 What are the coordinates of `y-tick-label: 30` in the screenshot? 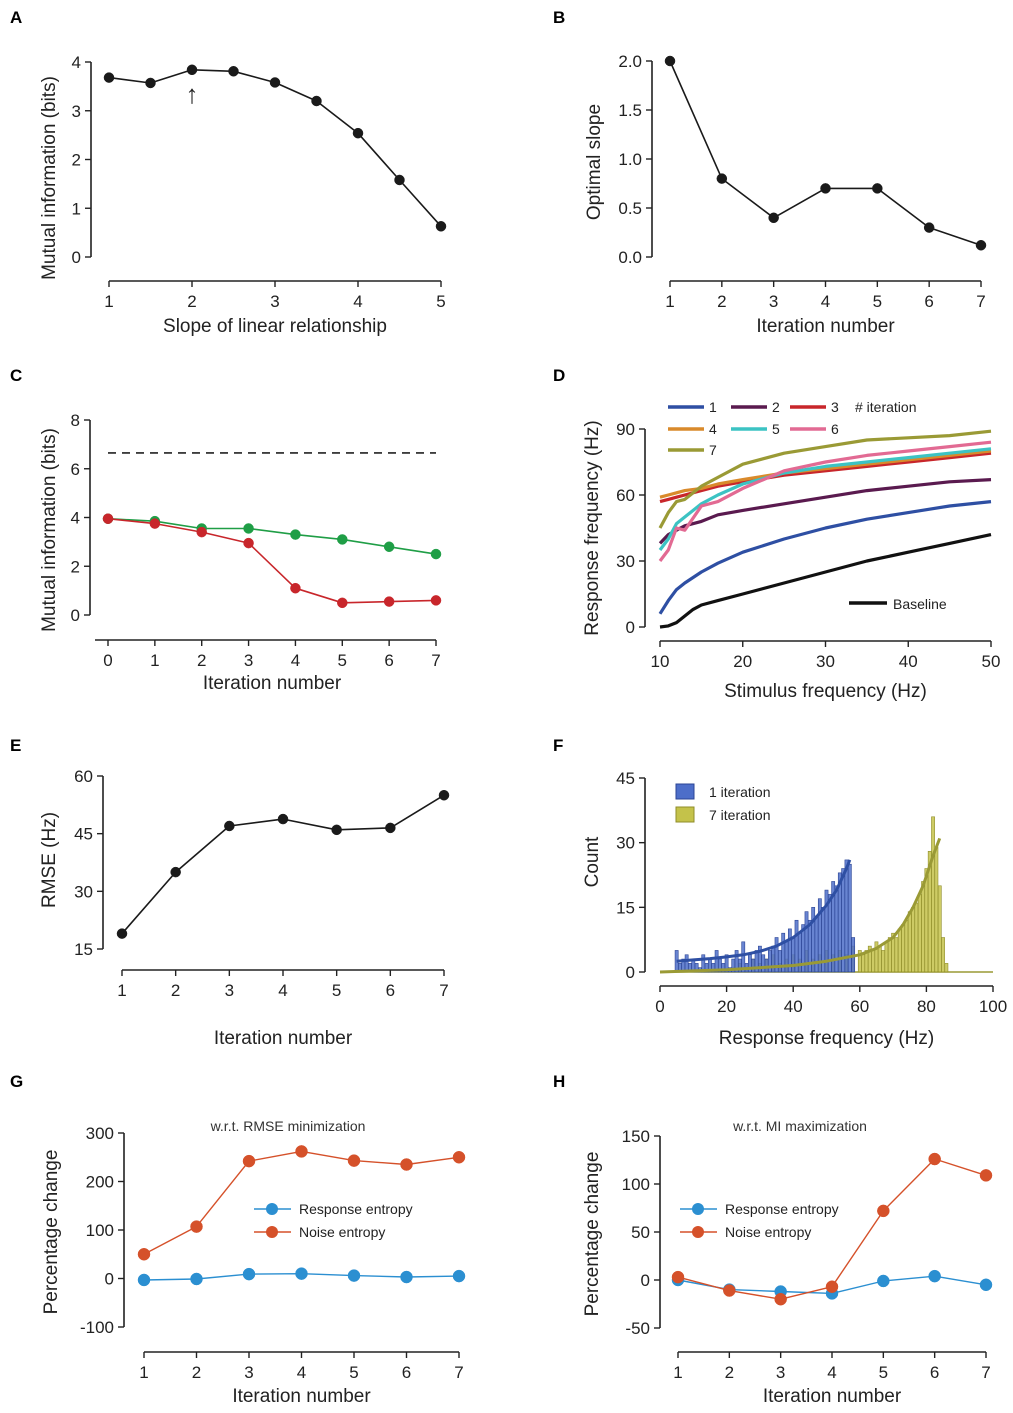 It's located at (625, 843).